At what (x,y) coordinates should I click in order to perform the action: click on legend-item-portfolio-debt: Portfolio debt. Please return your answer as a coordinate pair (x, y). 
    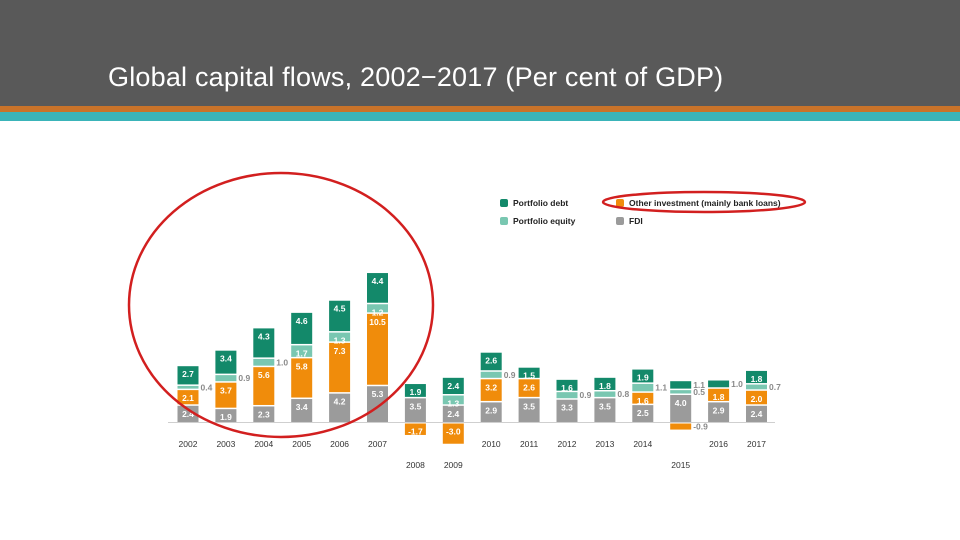
    Looking at the image, I should click on (534, 203).